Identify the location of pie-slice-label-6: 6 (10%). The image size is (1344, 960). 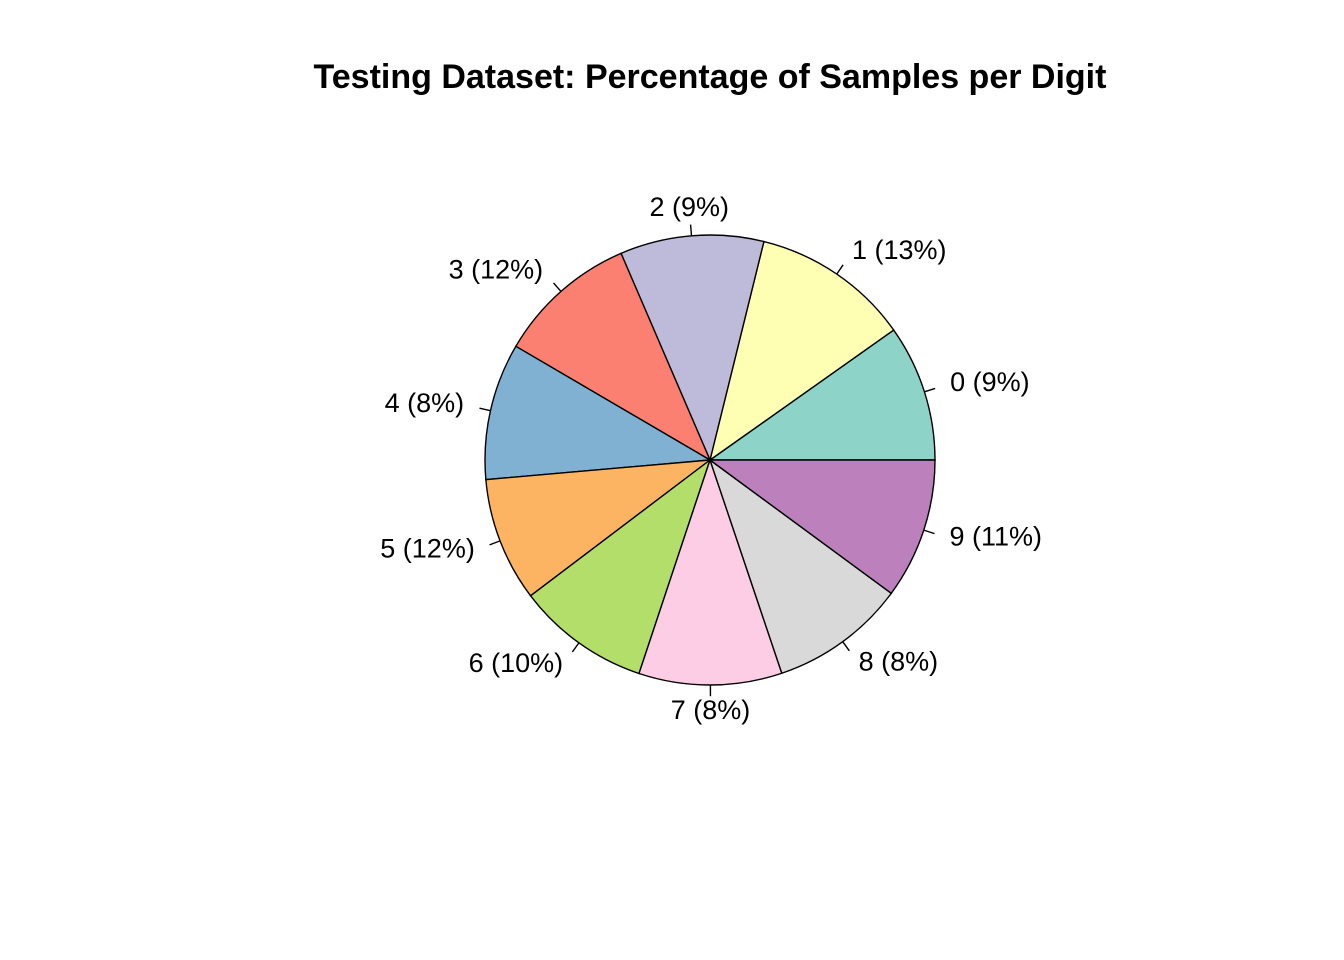
(516, 663).